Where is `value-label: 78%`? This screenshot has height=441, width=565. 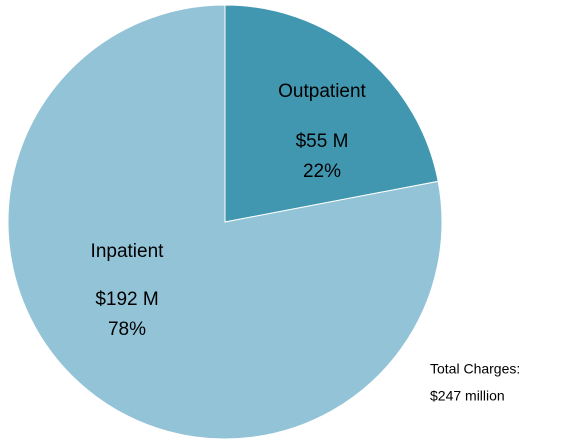 value-label: 78% is located at coordinates (127, 329).